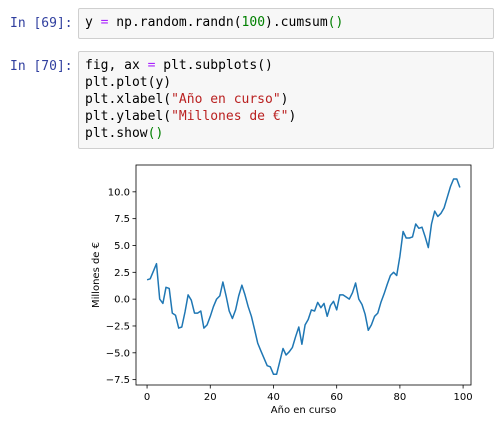 The height and width of the screenshot is (427, 494). I want to click on code-token: y, so click(93, 22).